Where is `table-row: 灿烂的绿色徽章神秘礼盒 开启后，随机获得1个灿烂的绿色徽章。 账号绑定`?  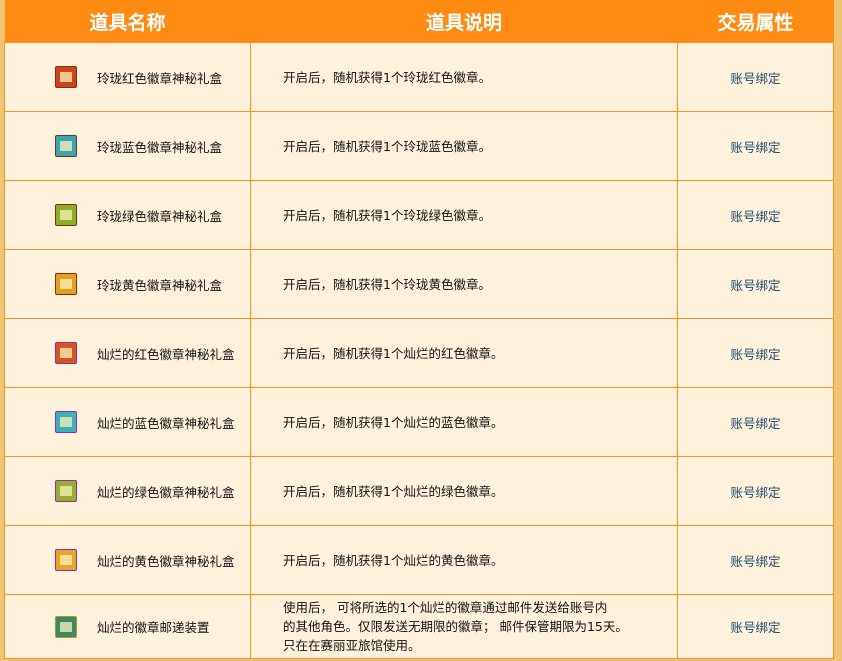 table-row: 灿烂的绿色徽章神秘礼盒 开启后，随机获得1个灿烂的绿色徽章。 账号绑定 is located at coordinates (419, 491).